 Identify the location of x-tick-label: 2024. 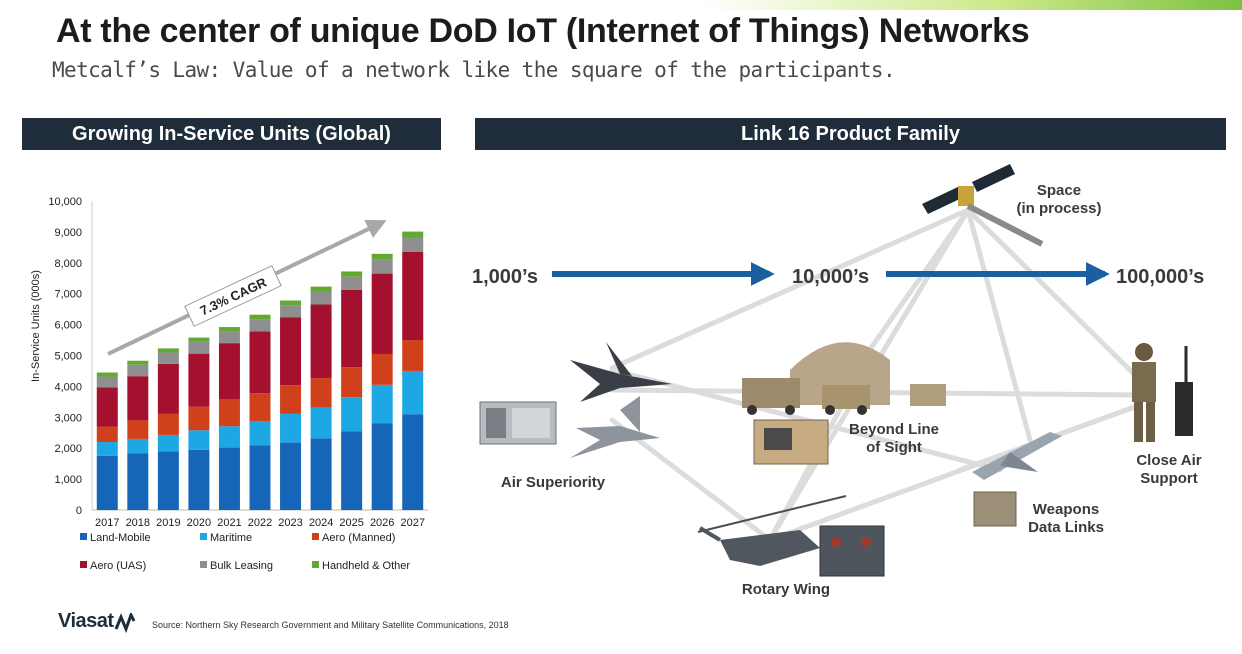
(321, 523).